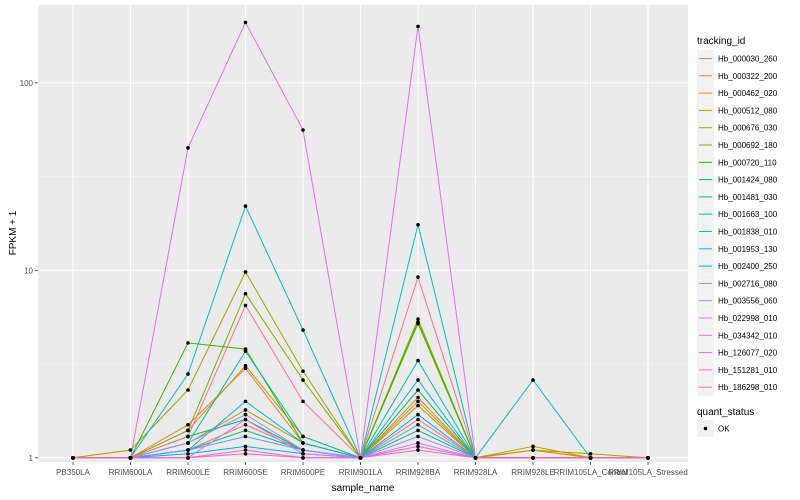 The image size is (800, 500). I want to click on legend-label: Hb_001424_080, so click(748, 180).